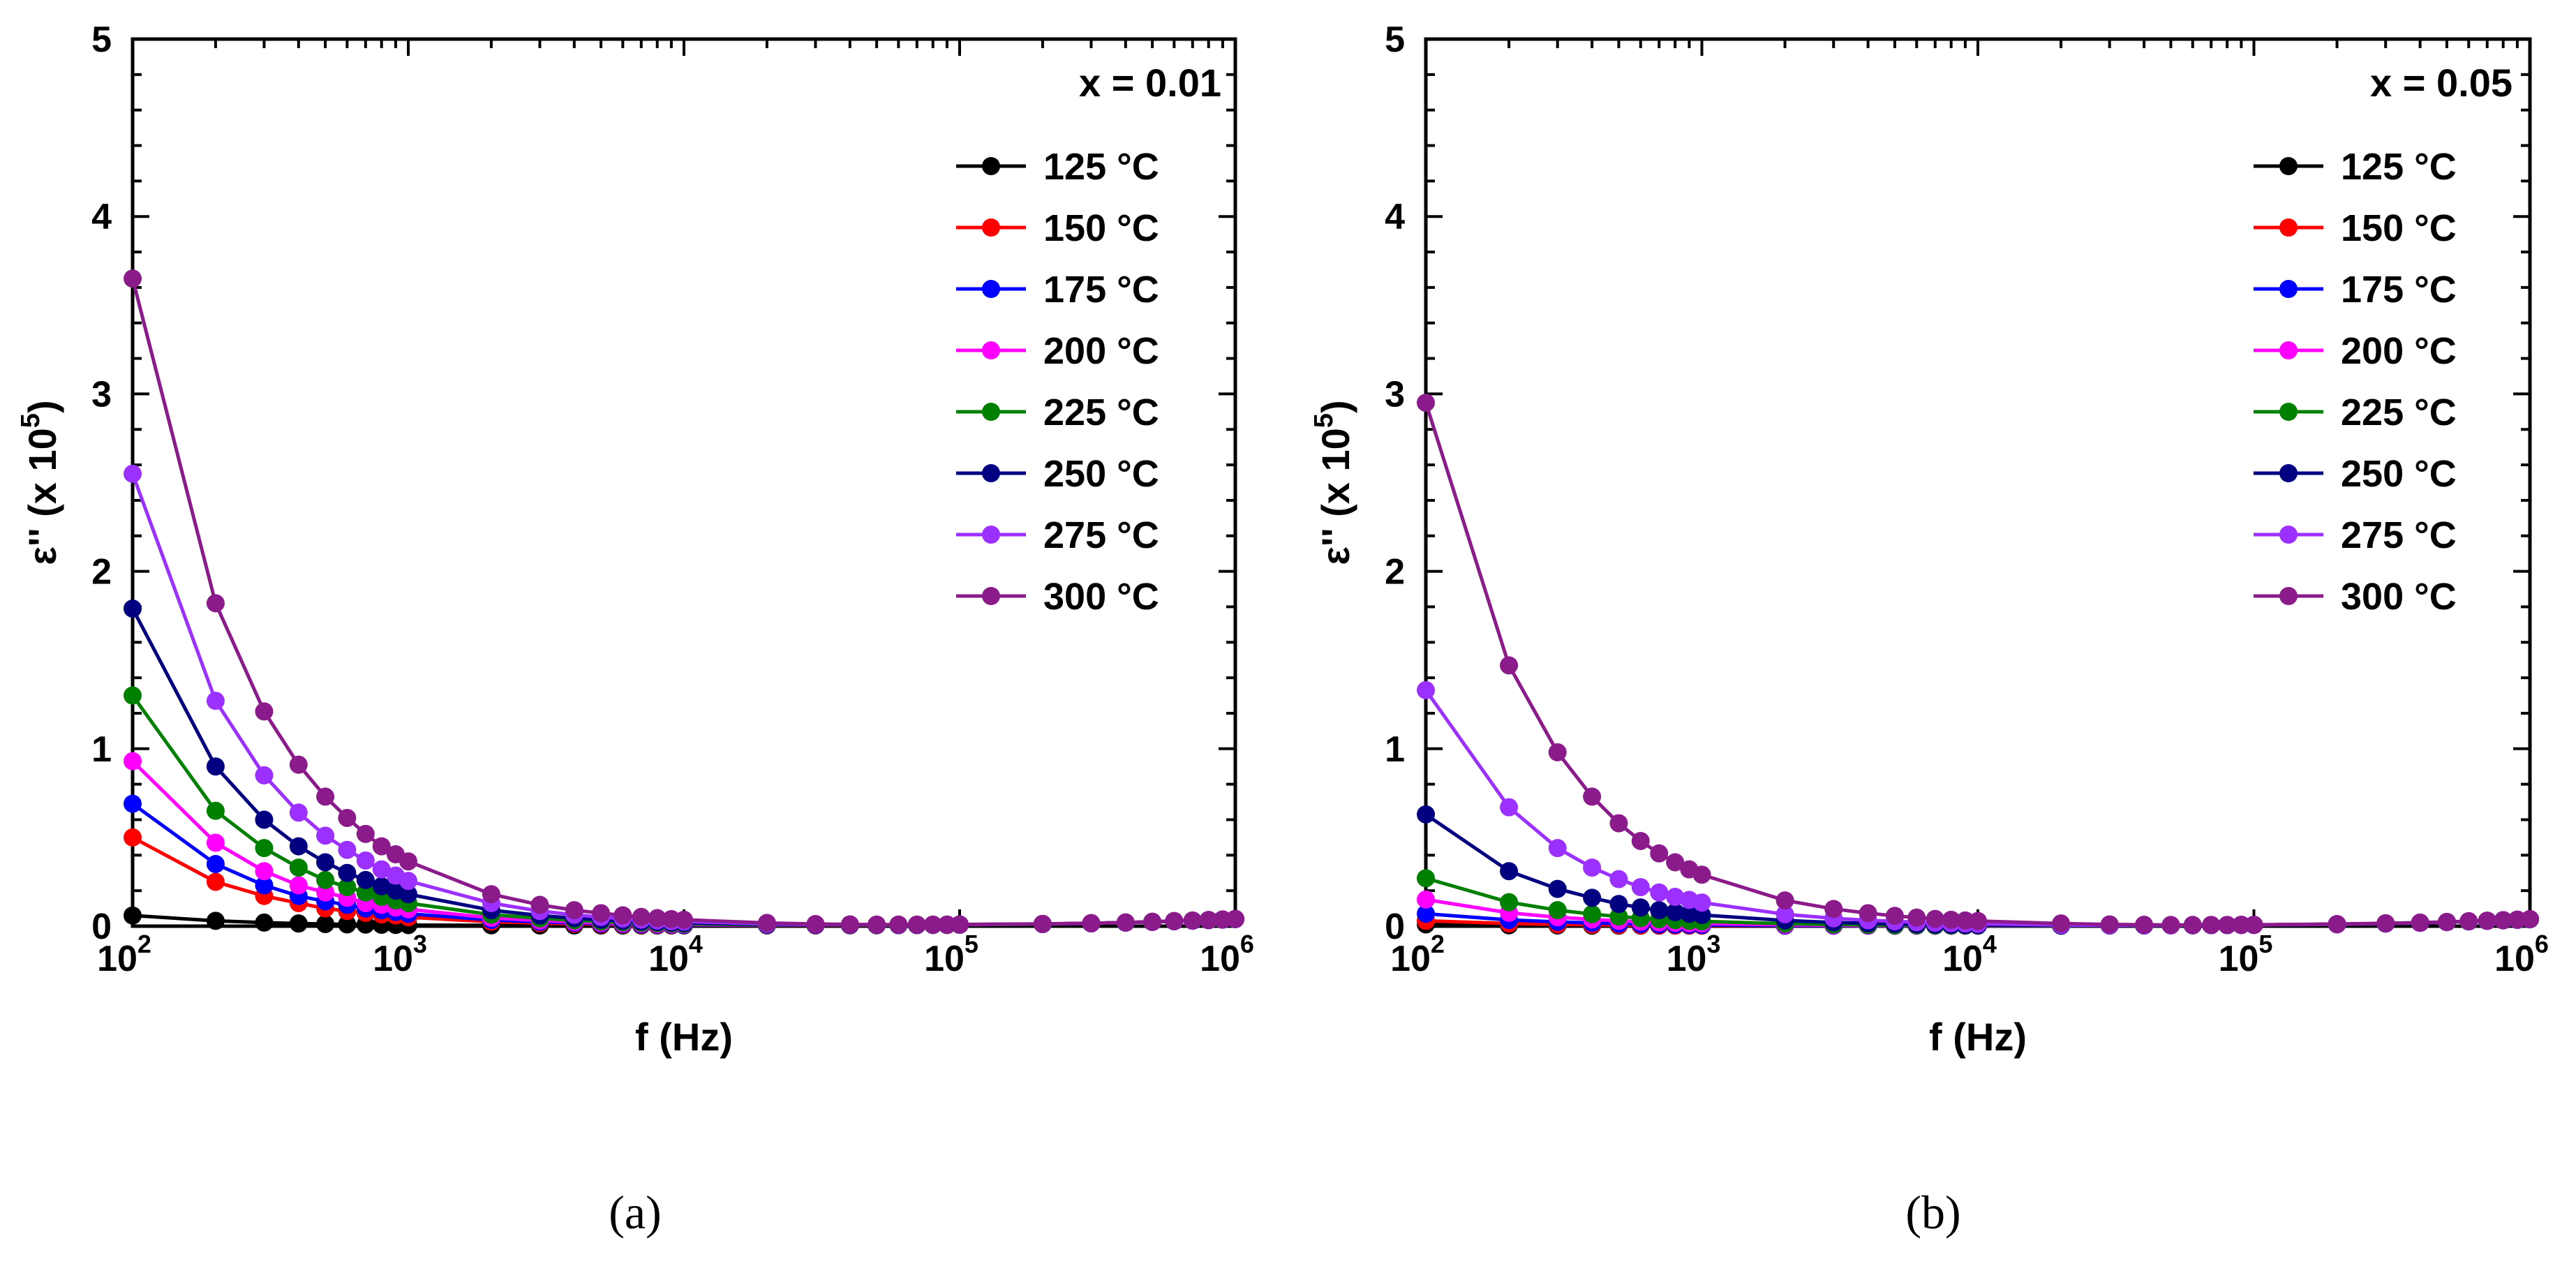 The image size is (2576, 1280). What do you see at coordinates (2399, 597) in the screenshot?
I see `legend-label: 300 °C` at bounding box center [2399, 597].